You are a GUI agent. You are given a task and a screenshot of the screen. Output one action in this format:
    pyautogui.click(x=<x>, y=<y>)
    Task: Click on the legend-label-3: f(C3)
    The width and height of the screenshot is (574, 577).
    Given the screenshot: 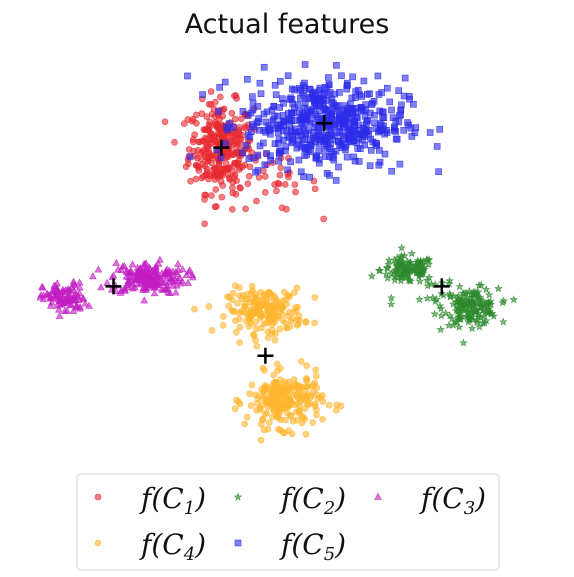 What is the action you would take?
    pyautogui.click(x=452, y=500)
    